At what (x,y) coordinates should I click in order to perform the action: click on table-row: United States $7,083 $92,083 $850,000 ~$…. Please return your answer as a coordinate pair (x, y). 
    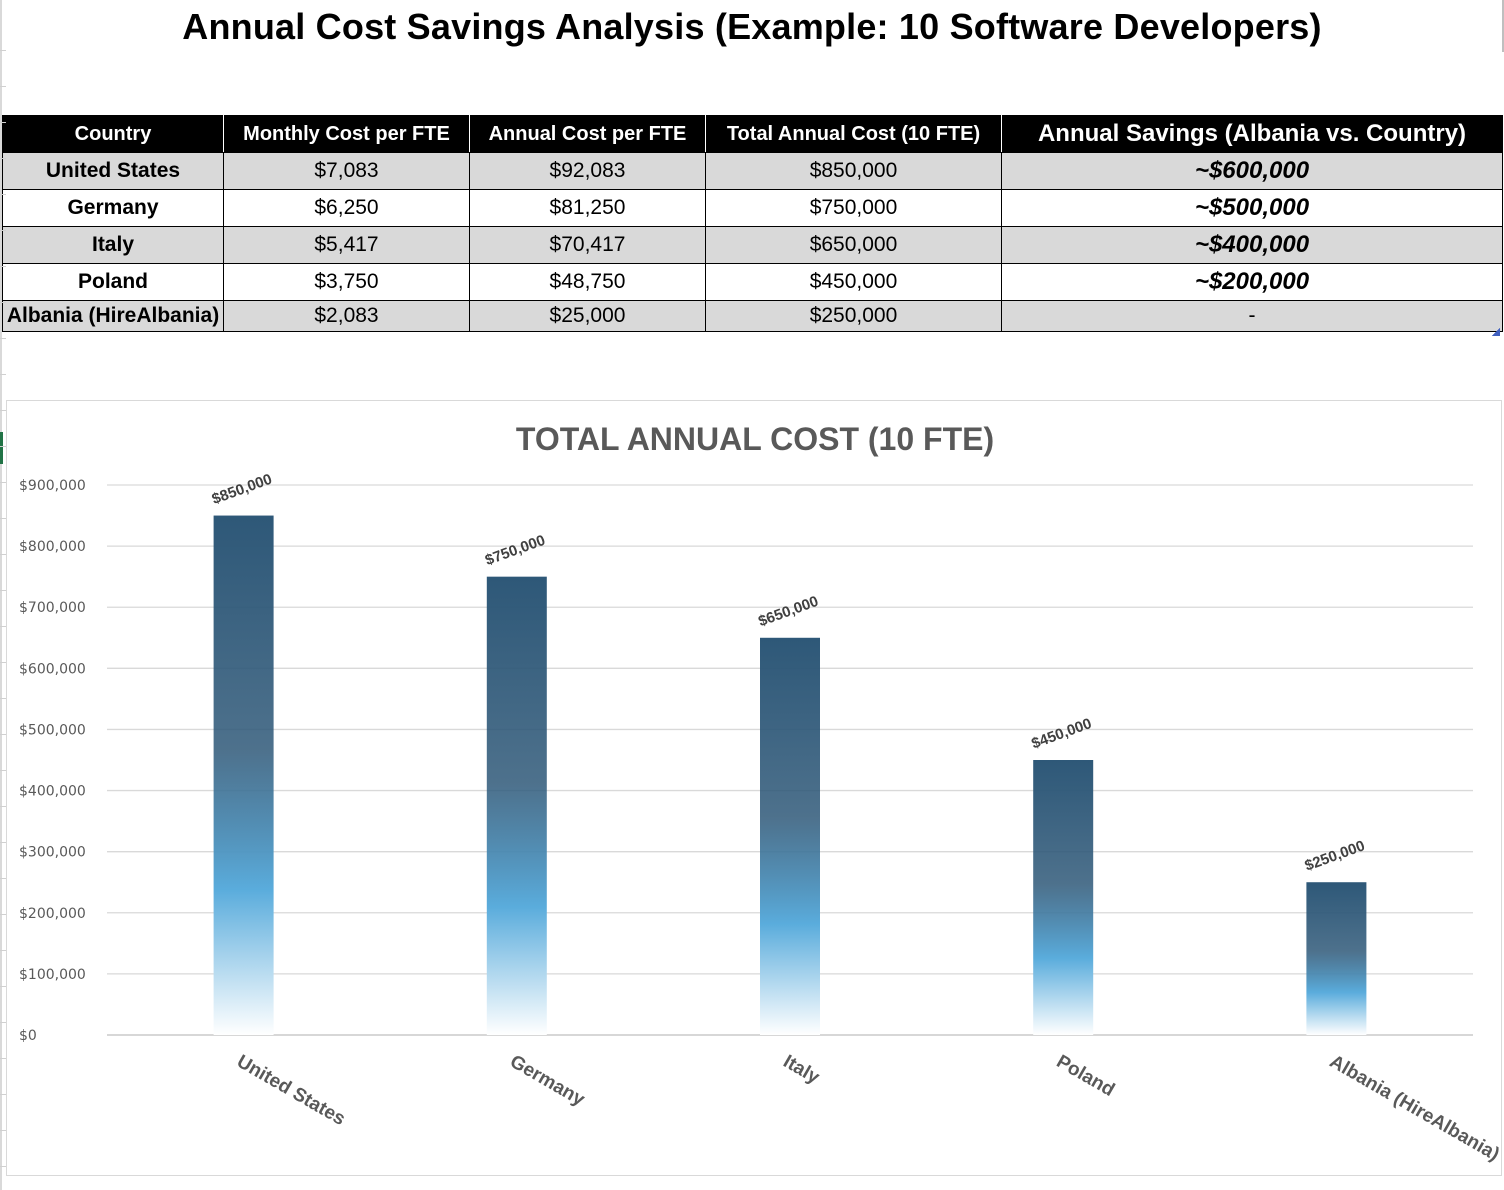
    Looking at the image, I should click on (752, 171).